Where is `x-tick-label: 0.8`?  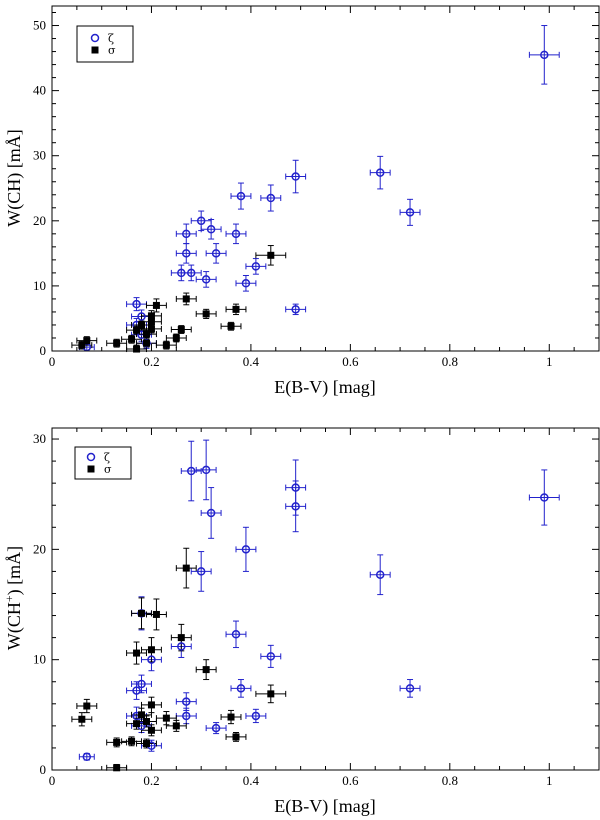 x-tick-label: 0.8 is located at coordinates (450, 361).